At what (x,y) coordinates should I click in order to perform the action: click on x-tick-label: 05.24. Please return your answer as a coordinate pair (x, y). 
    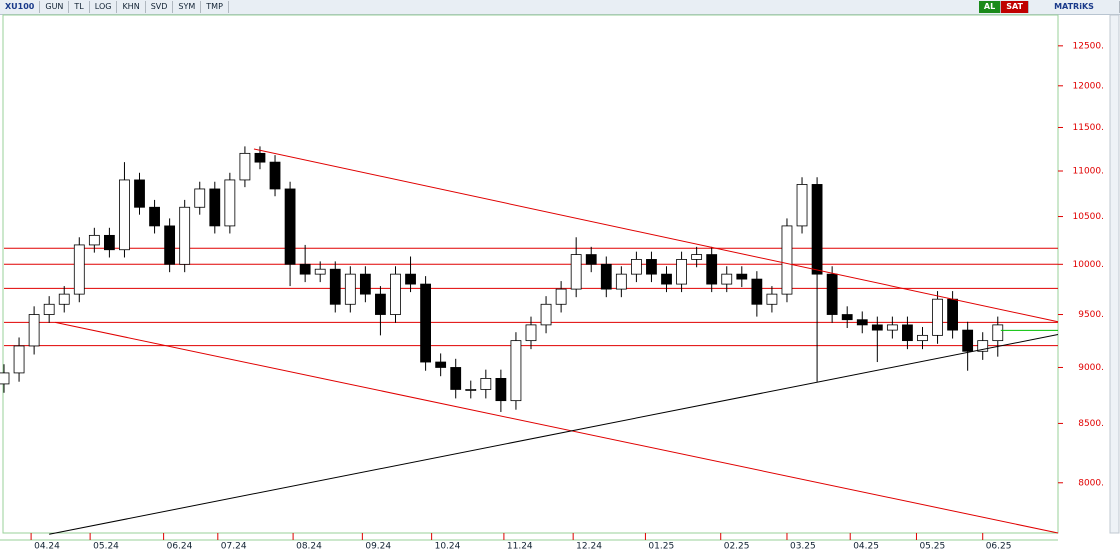
    Looking at the image, I should click on (106, 547).